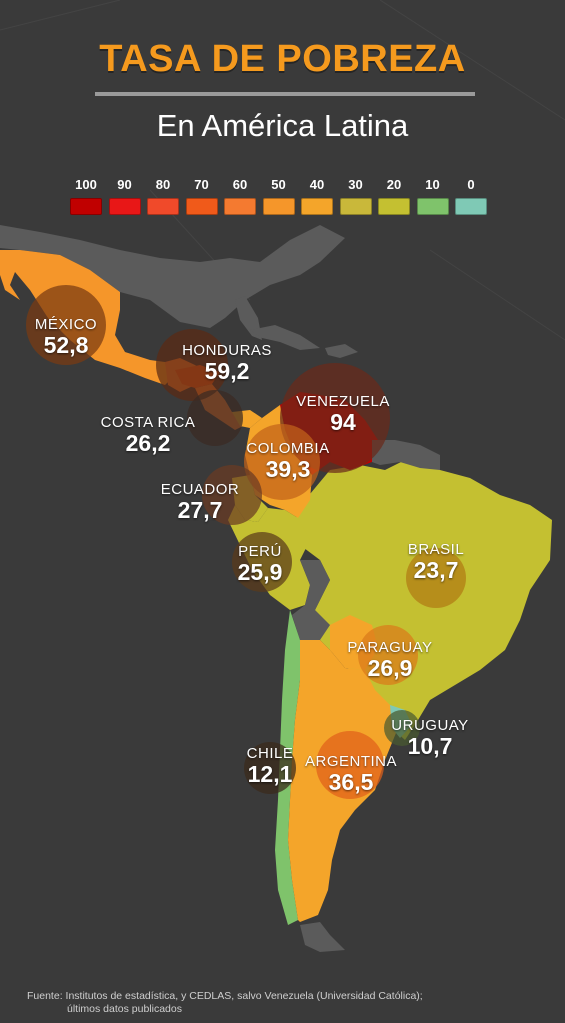 This screenshot has width=565, height=1023. I want to click on legend-item-30: 30, so click(355, 196).